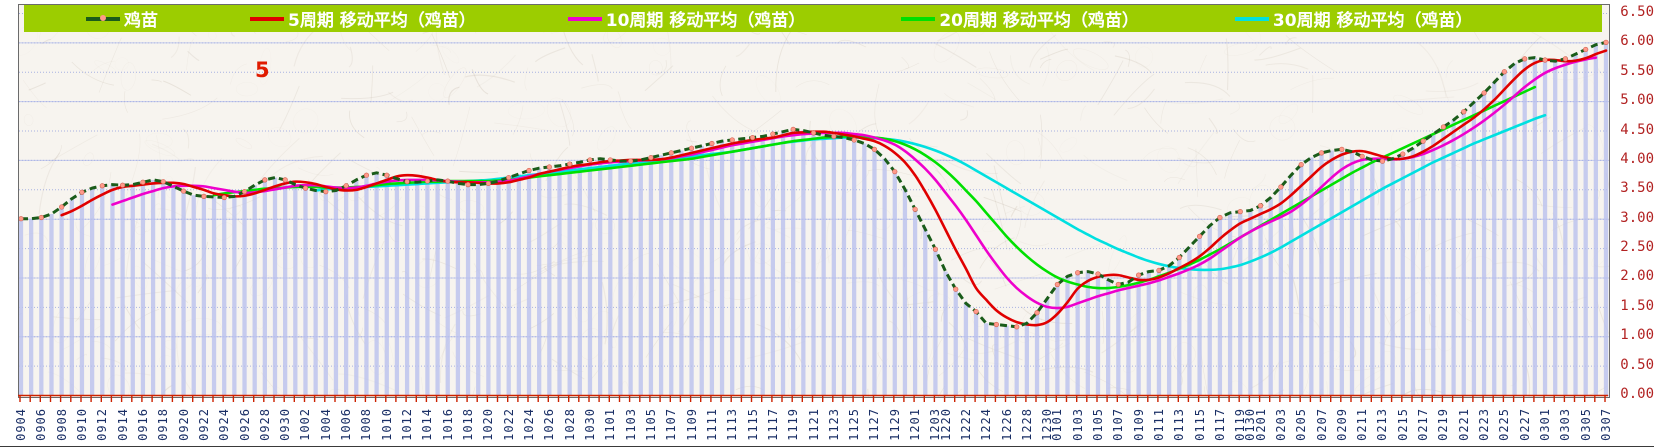 The height and width of the screenshot is (448, 1654). Describe the element at coordinates (965, 424) in the screenshot. I see `x-tick-label: 1222` at that location.